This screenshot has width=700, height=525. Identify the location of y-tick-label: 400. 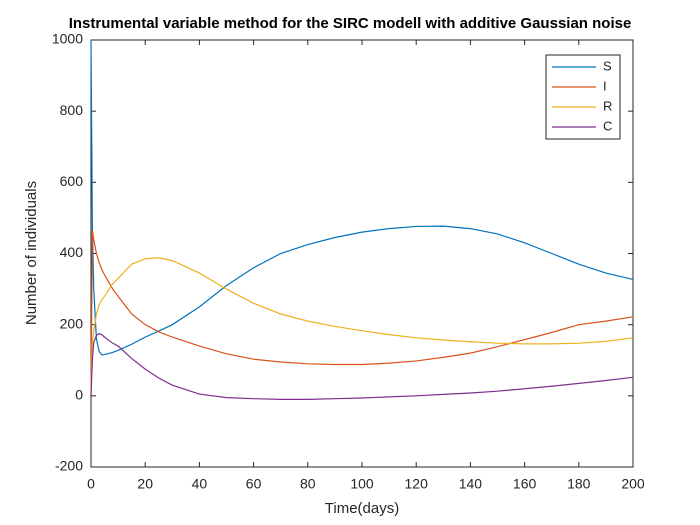
(72, 252).